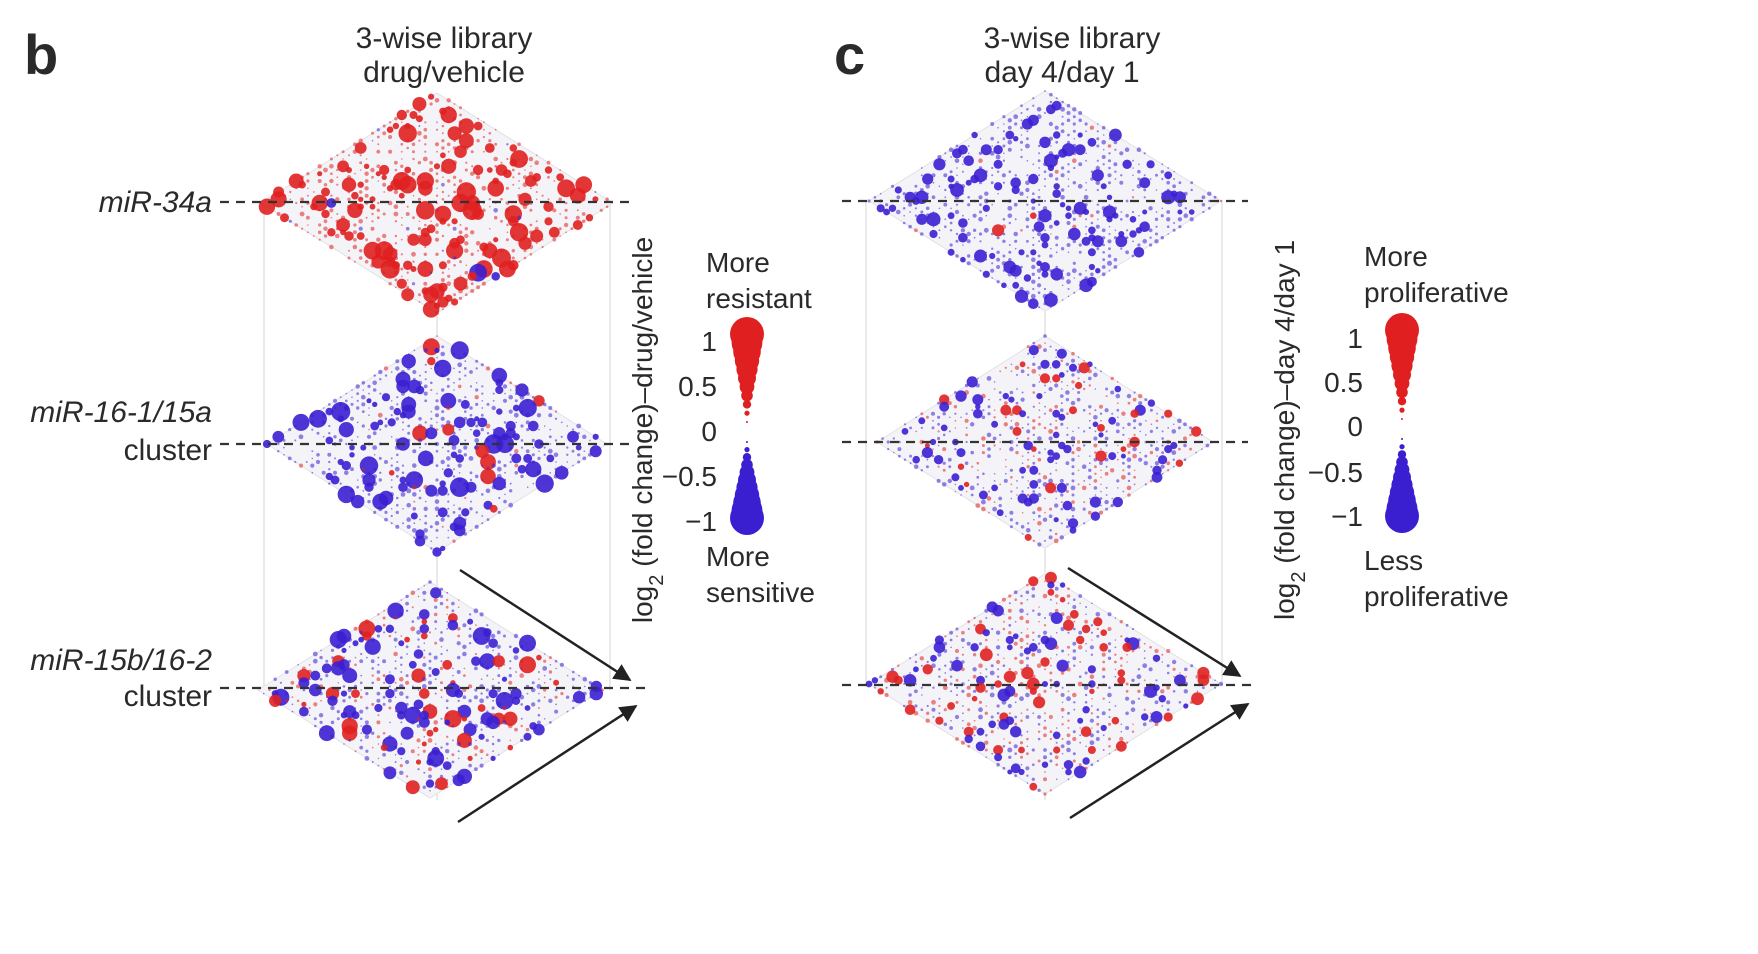  What do you see at coordinates (747, 450) in the screenshot?
I see `scale-bubble-negative` at bounding box center [747, 450].